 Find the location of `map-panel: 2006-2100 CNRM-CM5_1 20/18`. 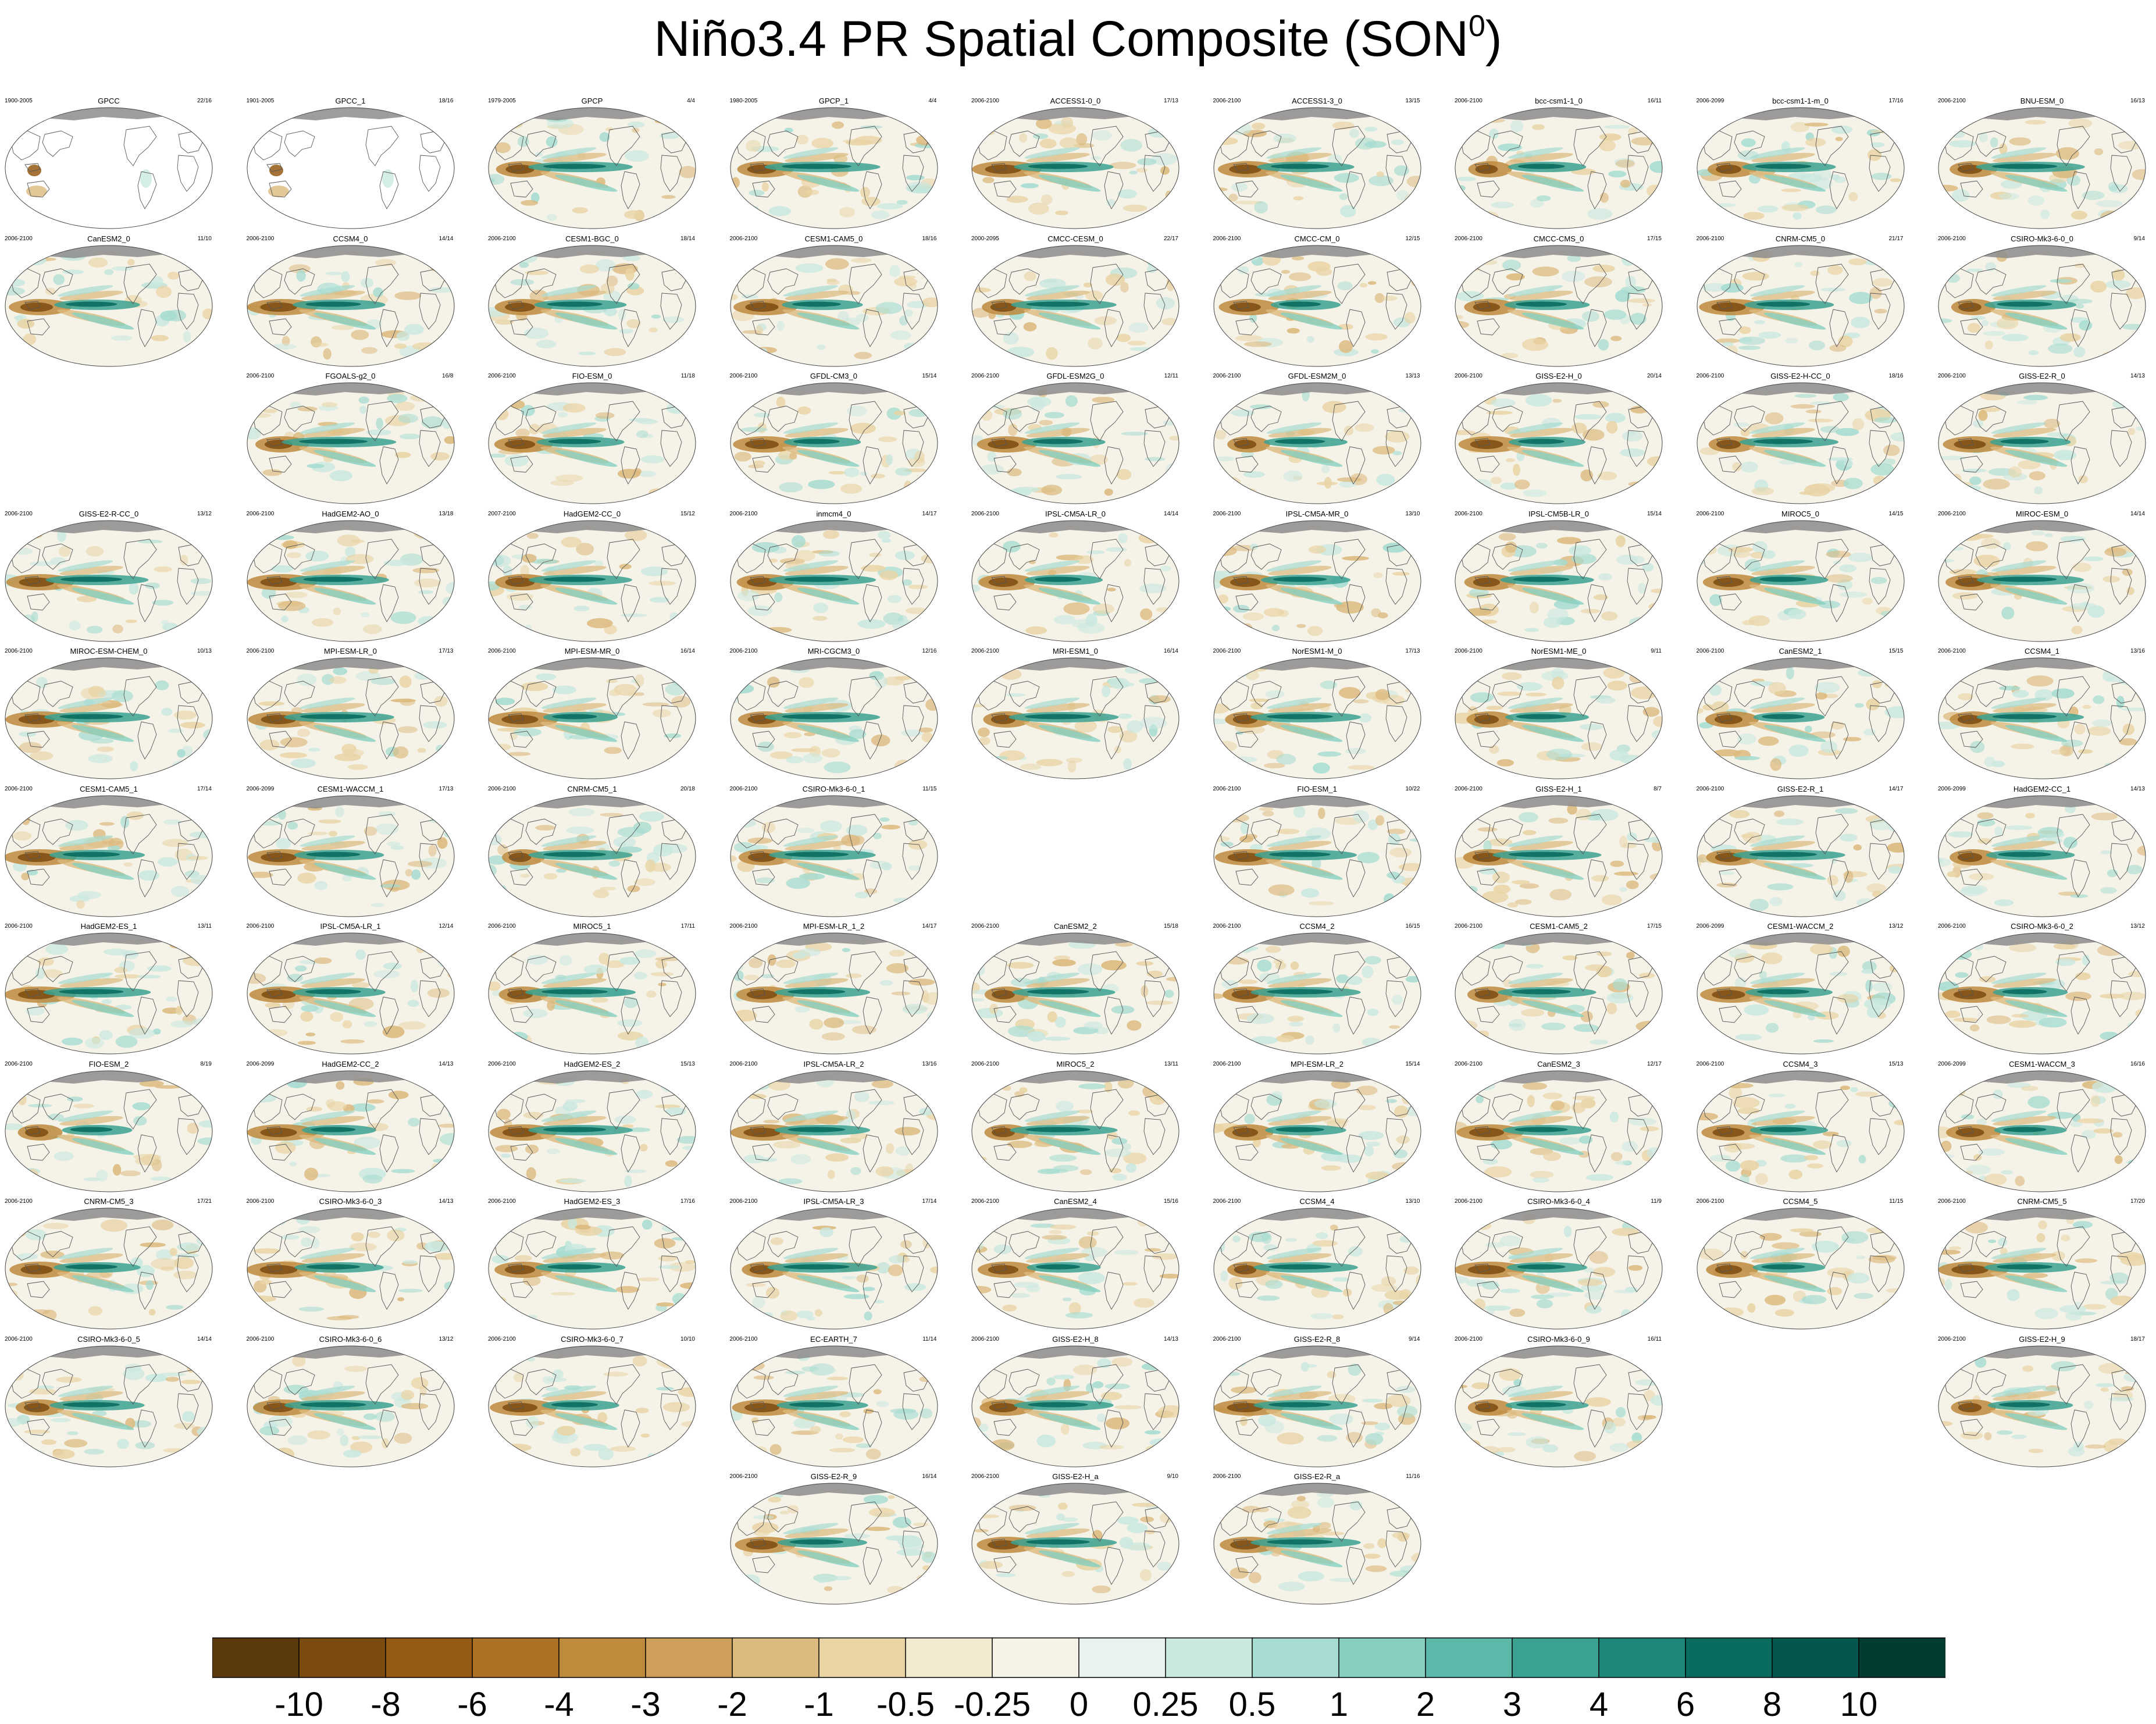

map-panel: 2006-2100 CNRM-CM5_1 20/18 is located at coordinates (592, 852).